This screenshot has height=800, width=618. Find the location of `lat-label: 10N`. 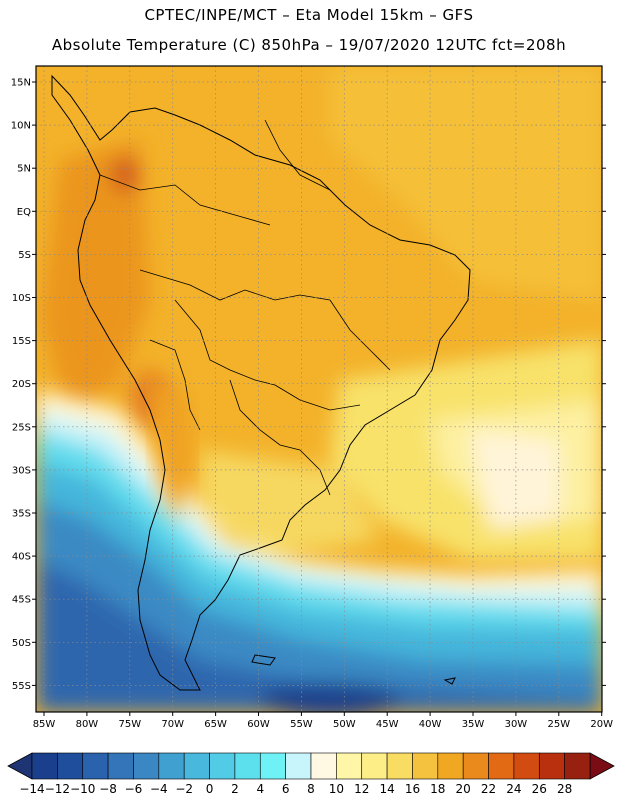

lat-label: 10N is located at coordinates (21, 126).